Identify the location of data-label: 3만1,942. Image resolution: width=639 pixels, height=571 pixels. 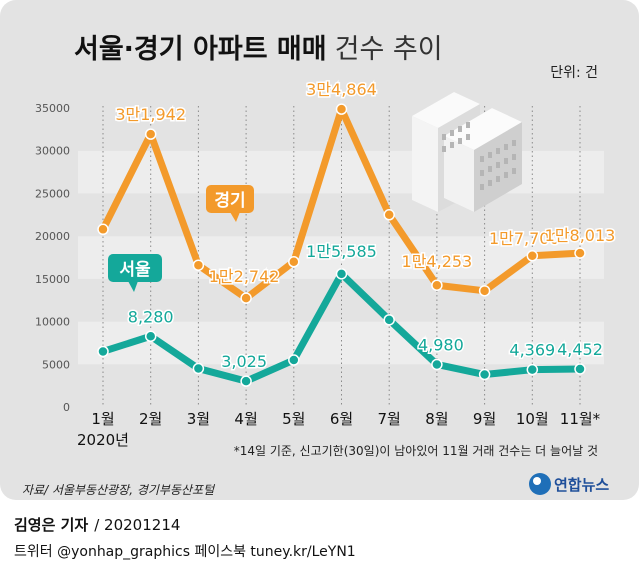
(150, 114).